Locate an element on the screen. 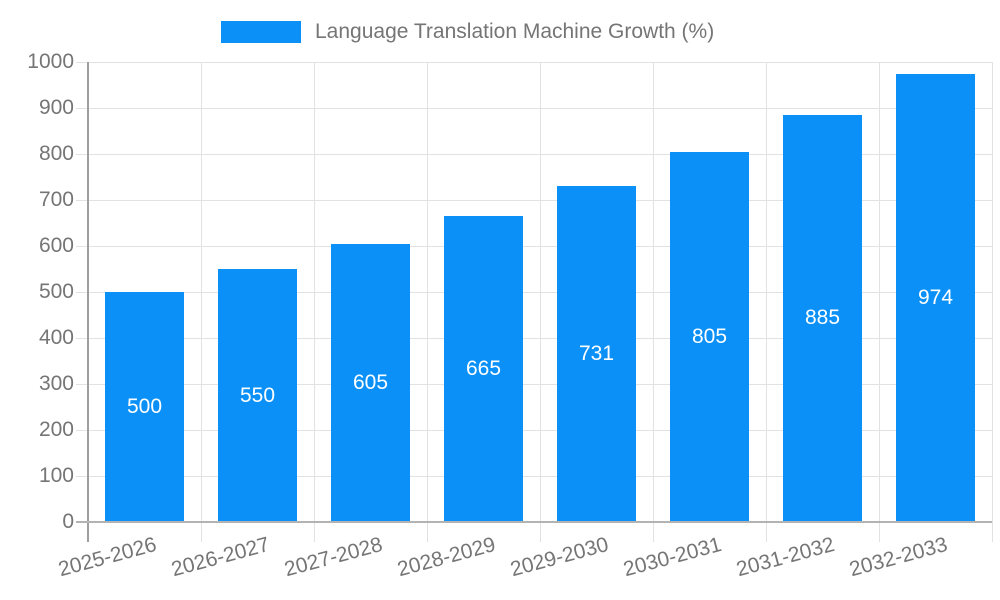 The height and width of the screenshot is (600, 1000). y-tick-label: 800 is located at coordinates (56, 153).